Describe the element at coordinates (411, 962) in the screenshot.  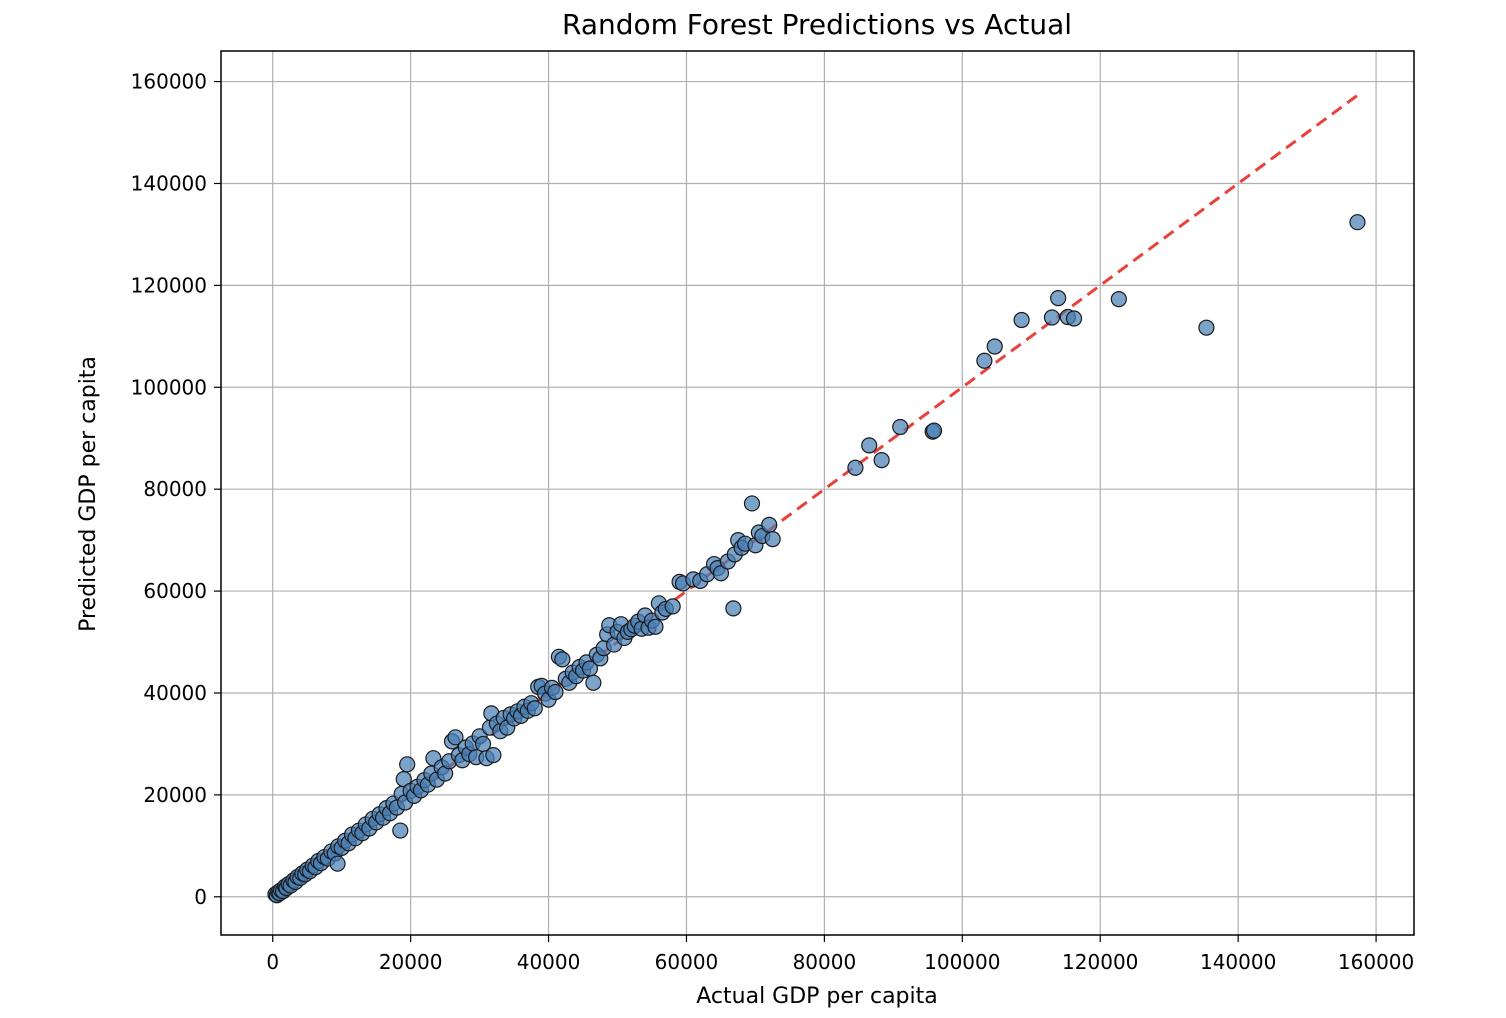
I see `x-tick-label: 20000` at that location.